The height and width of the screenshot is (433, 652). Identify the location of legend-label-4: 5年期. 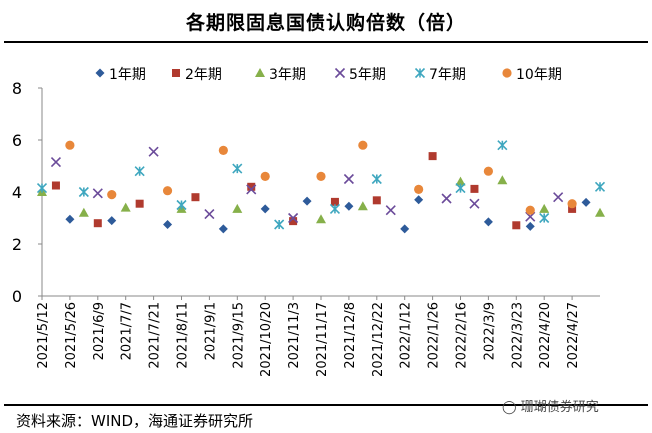
(367, 75).